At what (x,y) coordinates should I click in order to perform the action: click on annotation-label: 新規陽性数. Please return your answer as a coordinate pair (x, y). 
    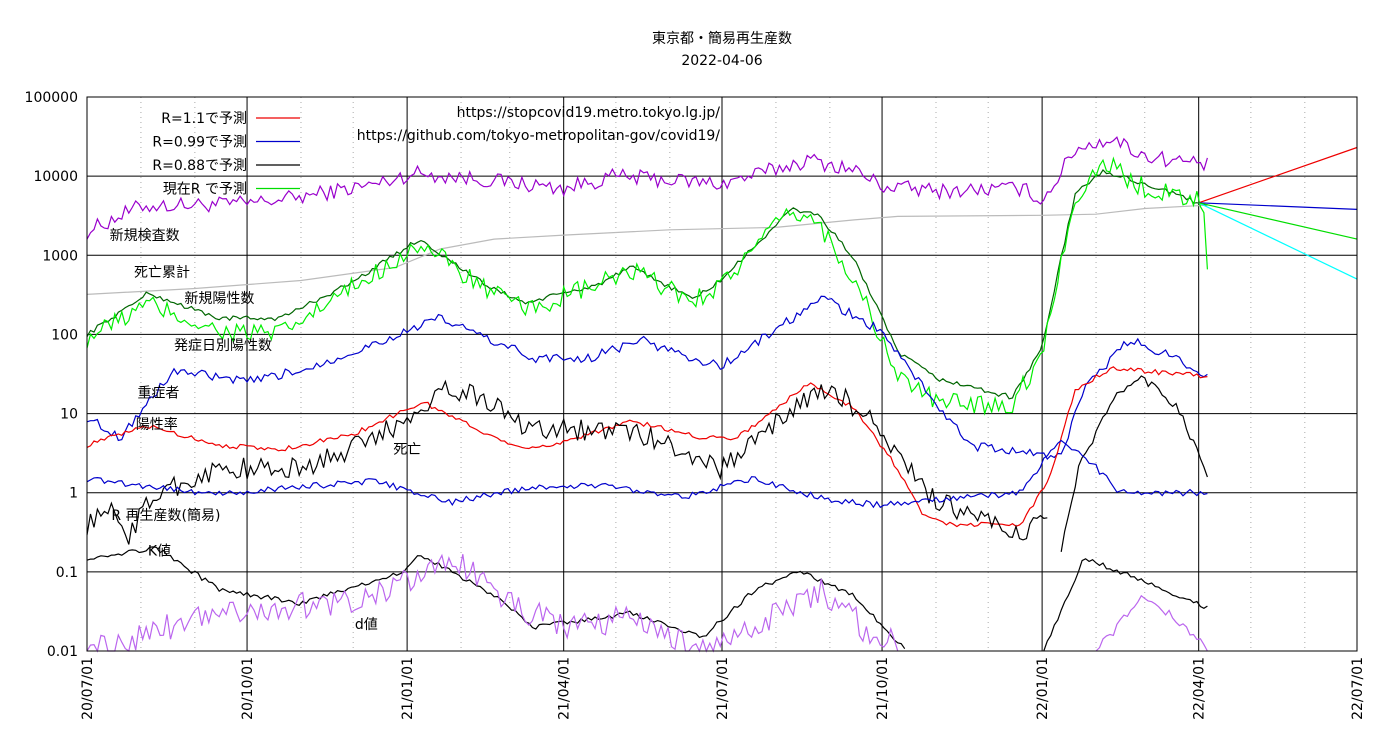
    Looking at the image, I should click on (219, 299).